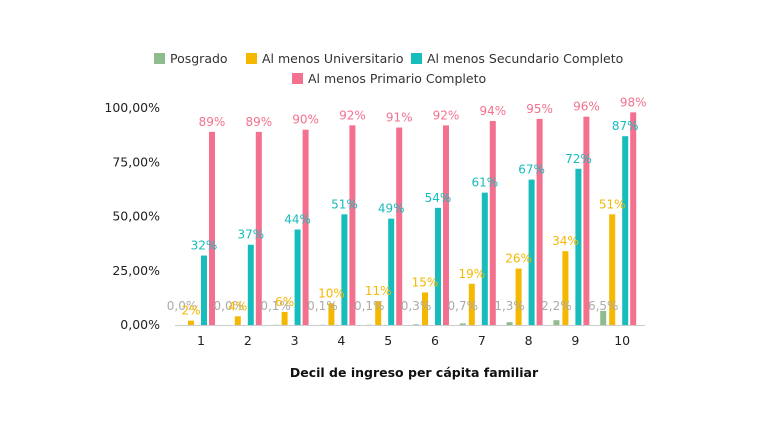  What do you see at coordinates (575, 340) in the screenshot?
I see `x-tick-label: 9` at bounding box center [575, 340].